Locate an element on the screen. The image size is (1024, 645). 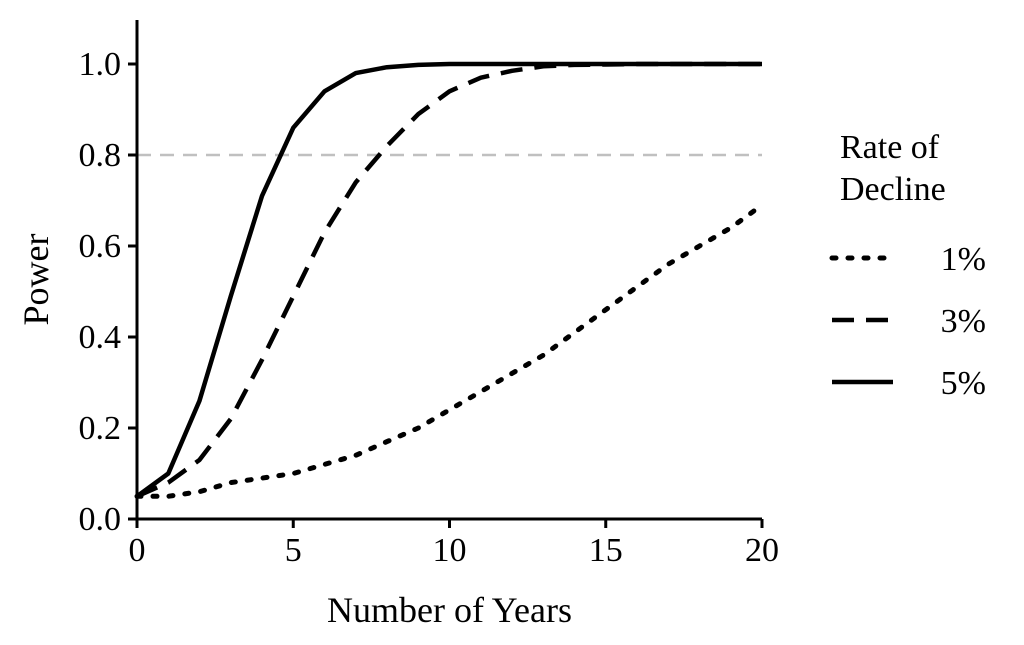
x-tick-label: 10 is located at coordinates (450, 550).